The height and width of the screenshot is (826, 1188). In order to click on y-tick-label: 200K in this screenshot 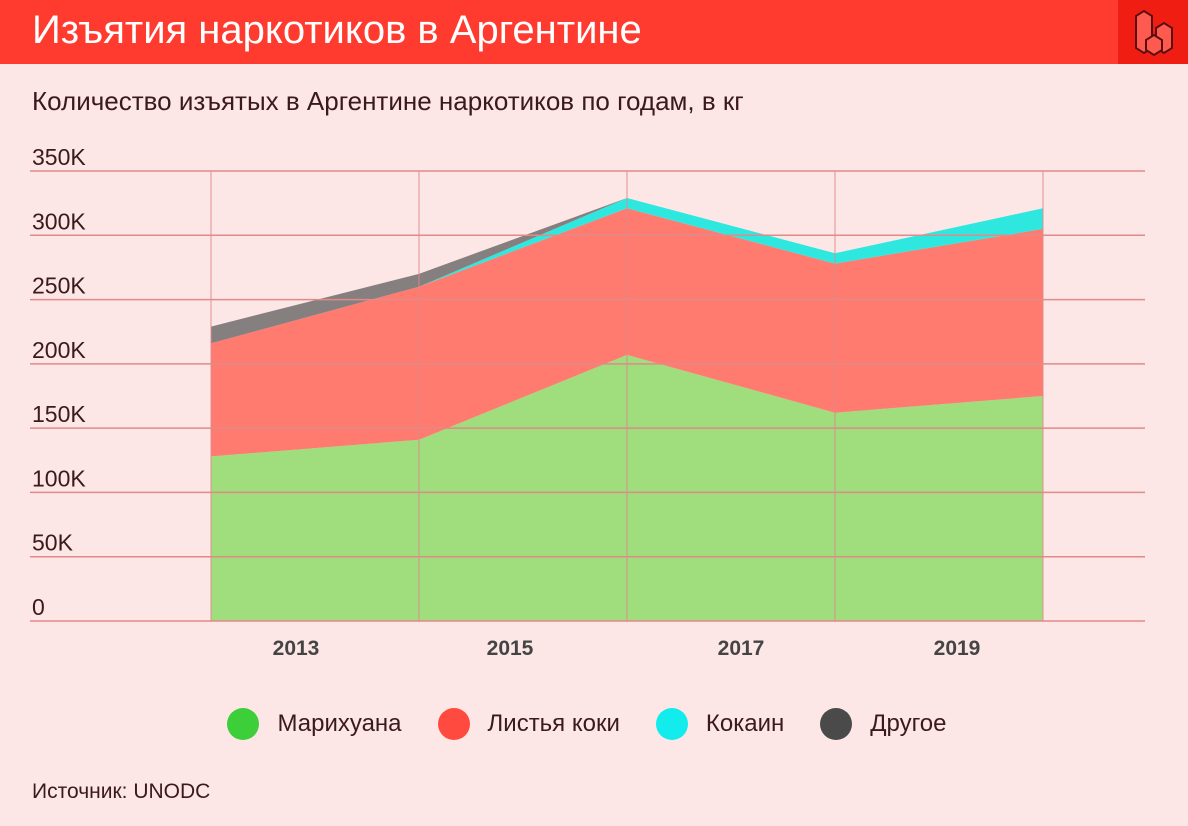, I will do `click(59, 350)`.